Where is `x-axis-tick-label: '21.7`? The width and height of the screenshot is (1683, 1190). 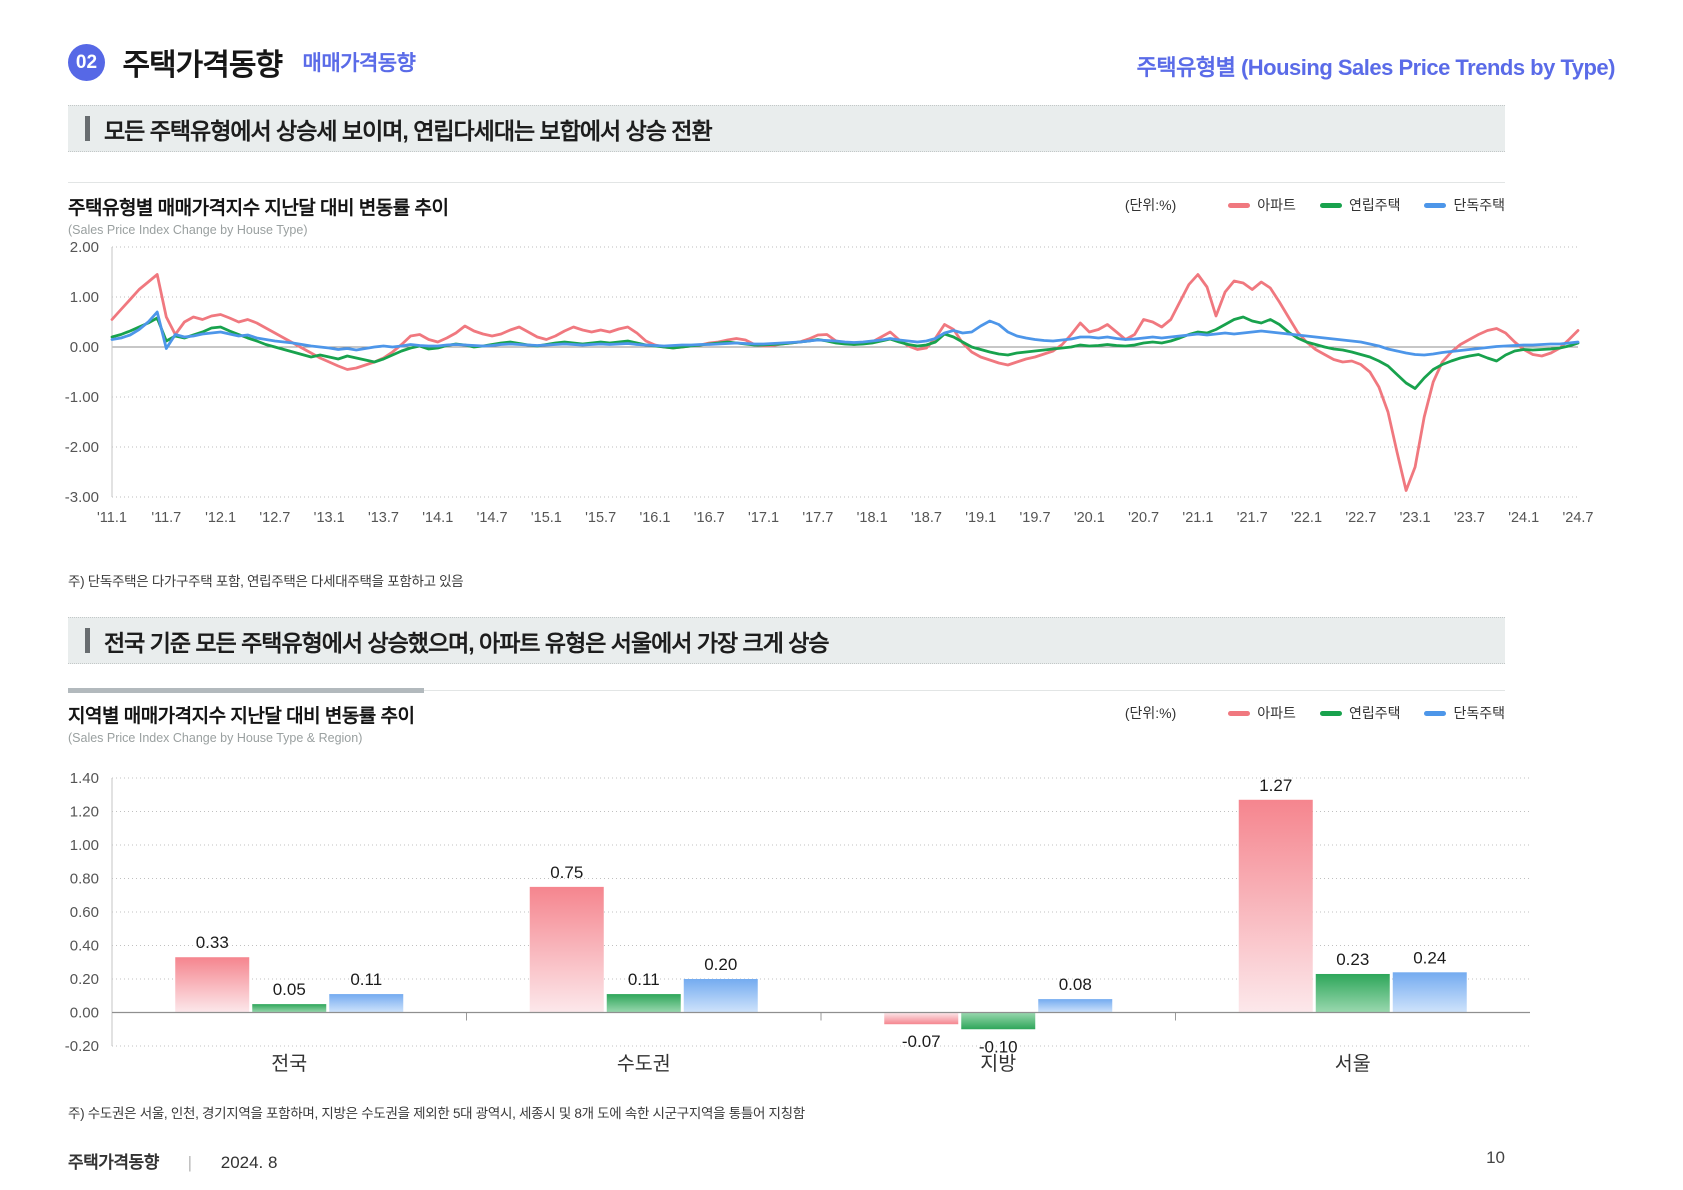
x-axis-tick-label: '21.7 is located at coordinates (1252, 518).